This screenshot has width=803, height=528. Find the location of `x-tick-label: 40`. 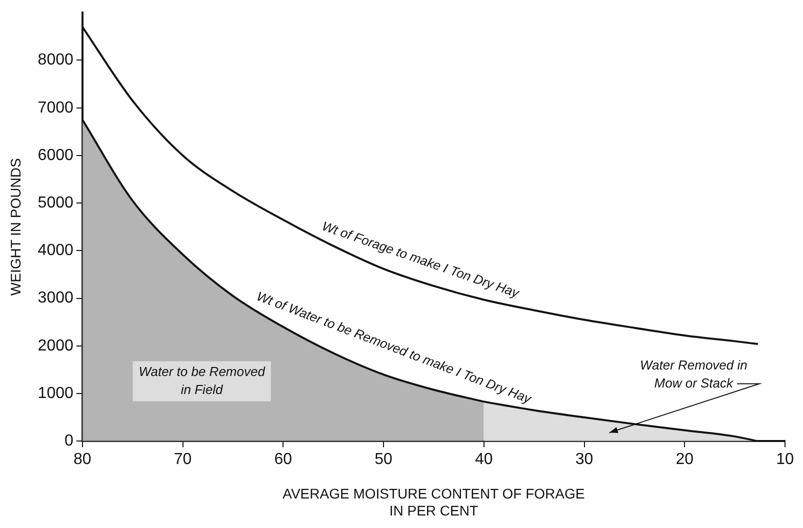

x-tick-label: 40 is located at coordinates (483, 459).